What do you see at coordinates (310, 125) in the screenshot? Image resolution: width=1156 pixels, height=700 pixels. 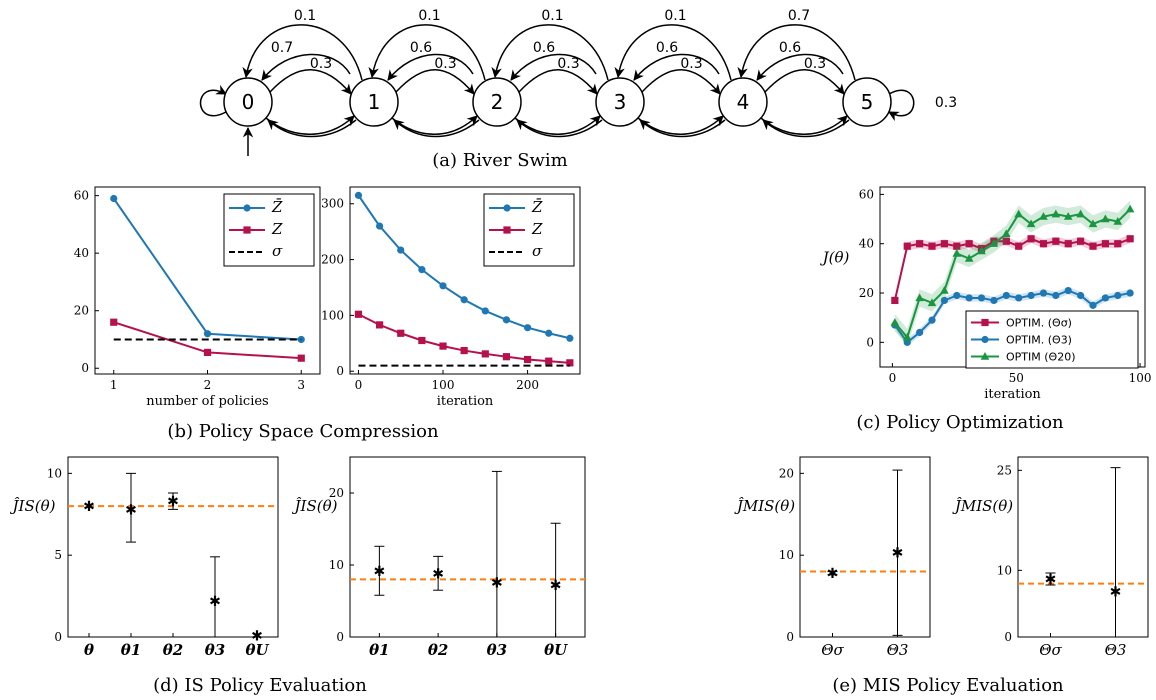 I see `edge-forward` at bounding box center [310, 125].